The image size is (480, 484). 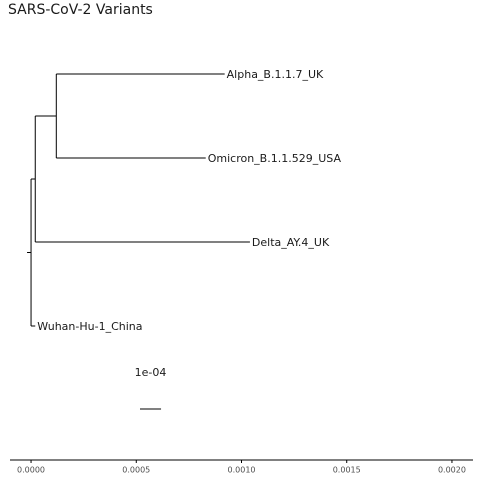 I want to click on x-axis-tick-label: 0.0000, so click(x=31, y=470).